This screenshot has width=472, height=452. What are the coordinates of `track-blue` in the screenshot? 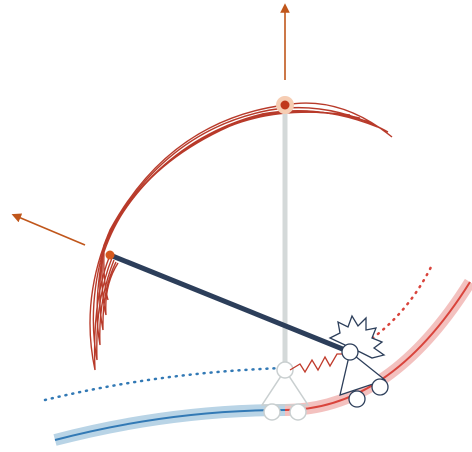 It's located at (170, 425).